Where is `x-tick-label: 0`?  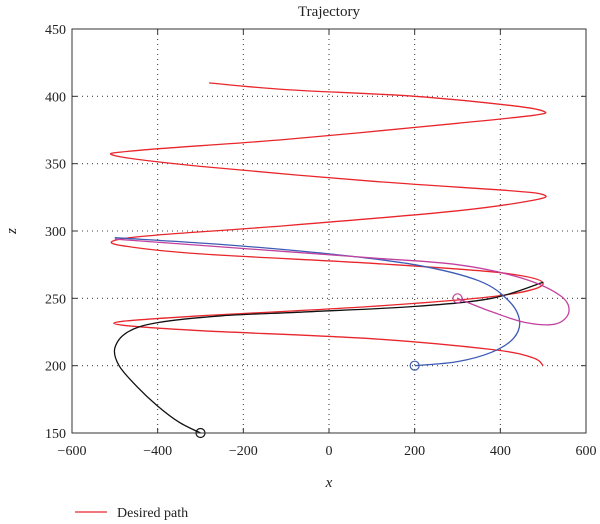
x-tick-label: 0 is located at coordinates (329, 451).